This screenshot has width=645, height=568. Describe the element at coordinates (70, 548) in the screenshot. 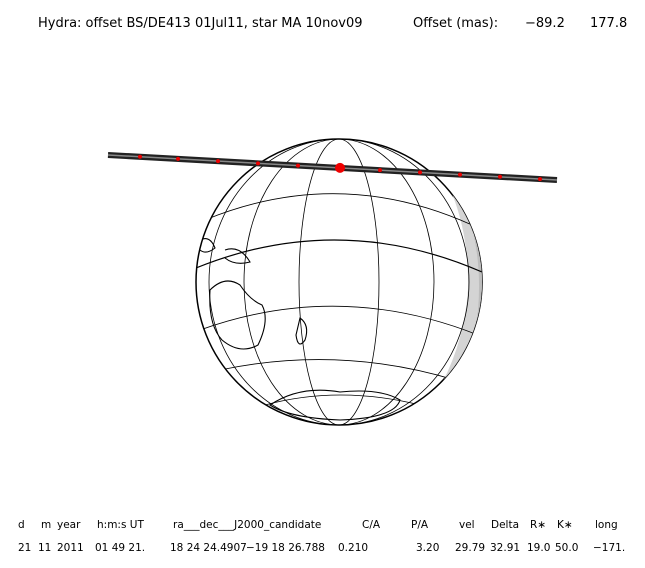

I see `cell: 2011` at that location.